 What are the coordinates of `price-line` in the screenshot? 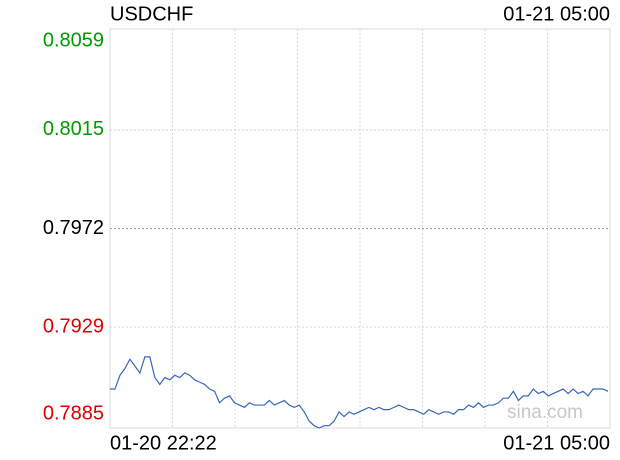 It's located at (359, 392).